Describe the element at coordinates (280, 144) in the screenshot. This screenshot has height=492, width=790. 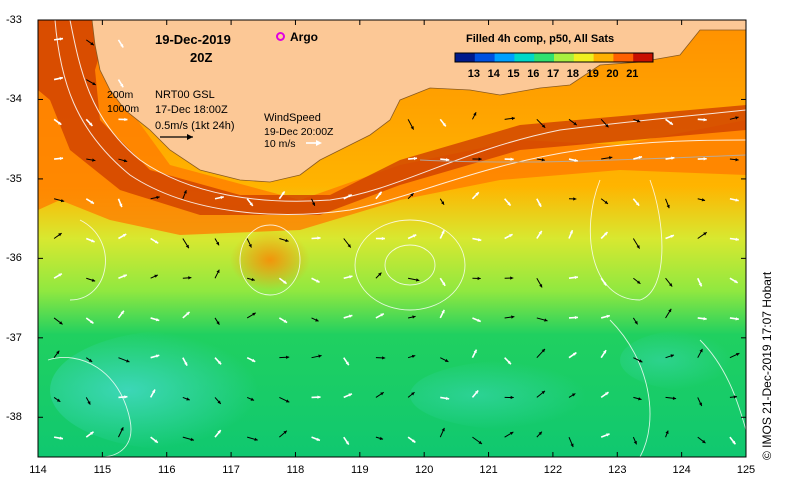
I see `wind-scale: 10 m/s` at that location.